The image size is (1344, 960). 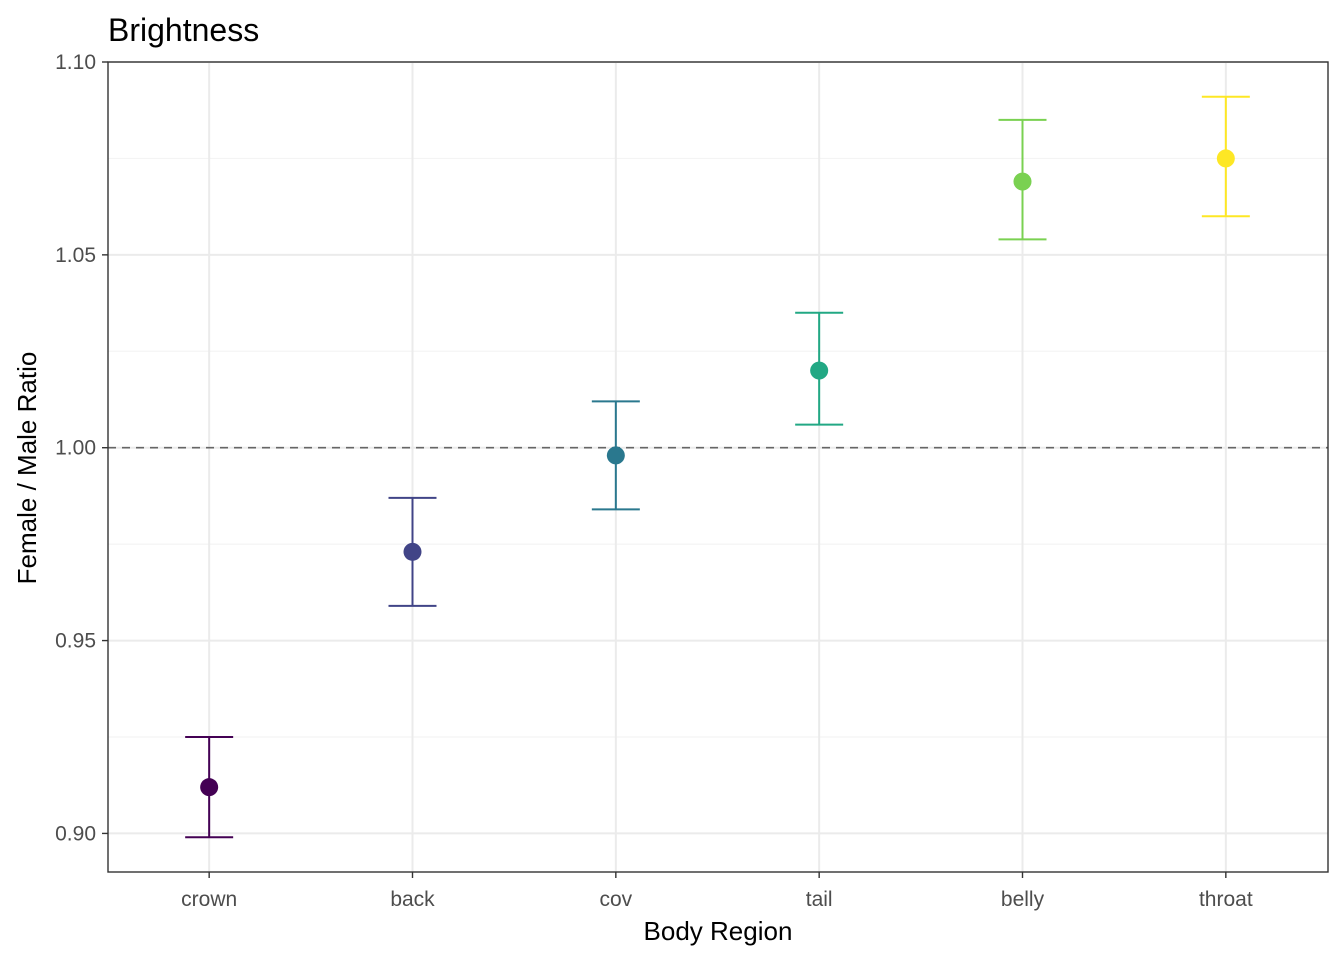 I want to click on x-tick-label-crown: crown, so click(x=209, y=899).